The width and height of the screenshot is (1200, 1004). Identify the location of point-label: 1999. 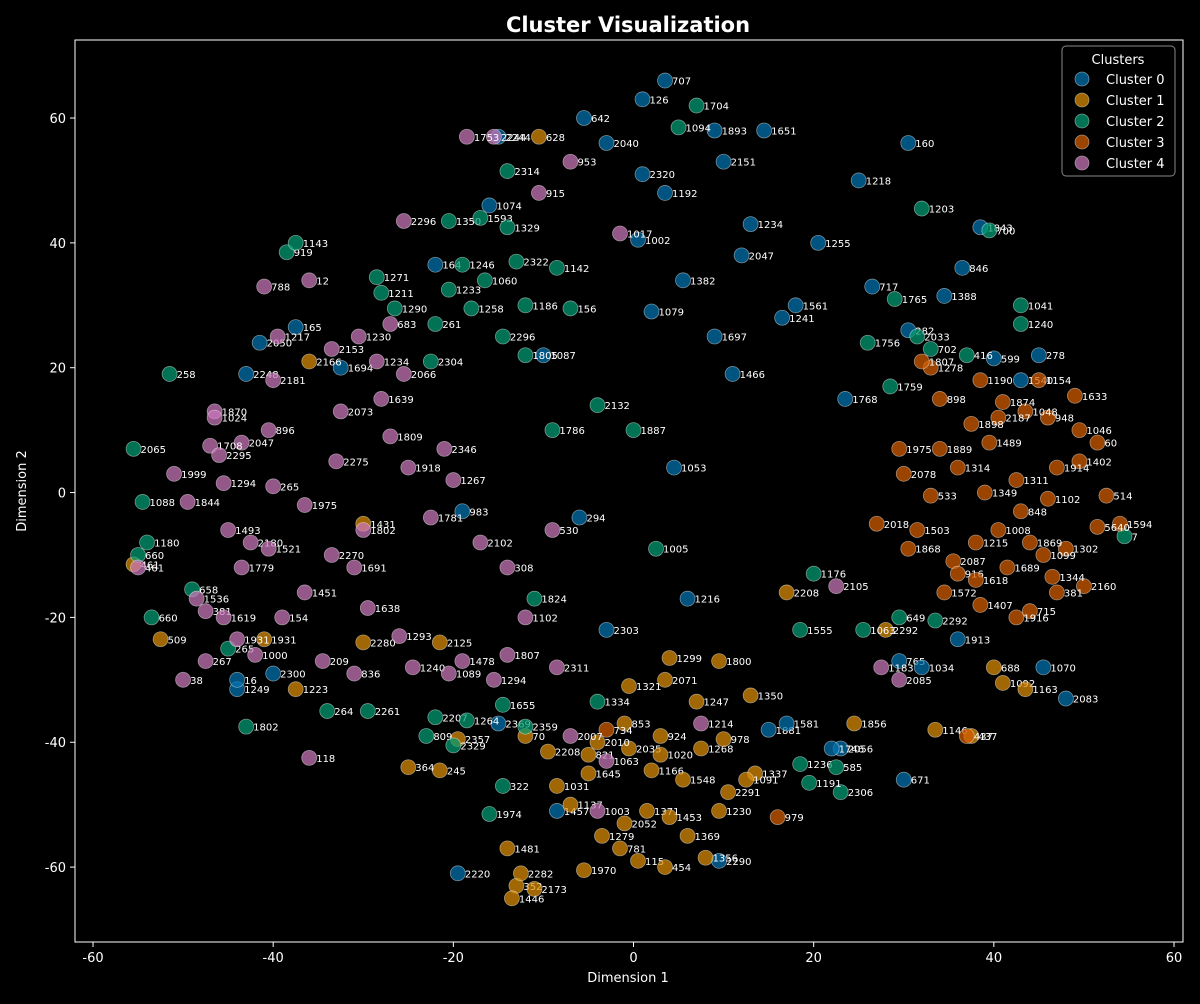
(193, 475).